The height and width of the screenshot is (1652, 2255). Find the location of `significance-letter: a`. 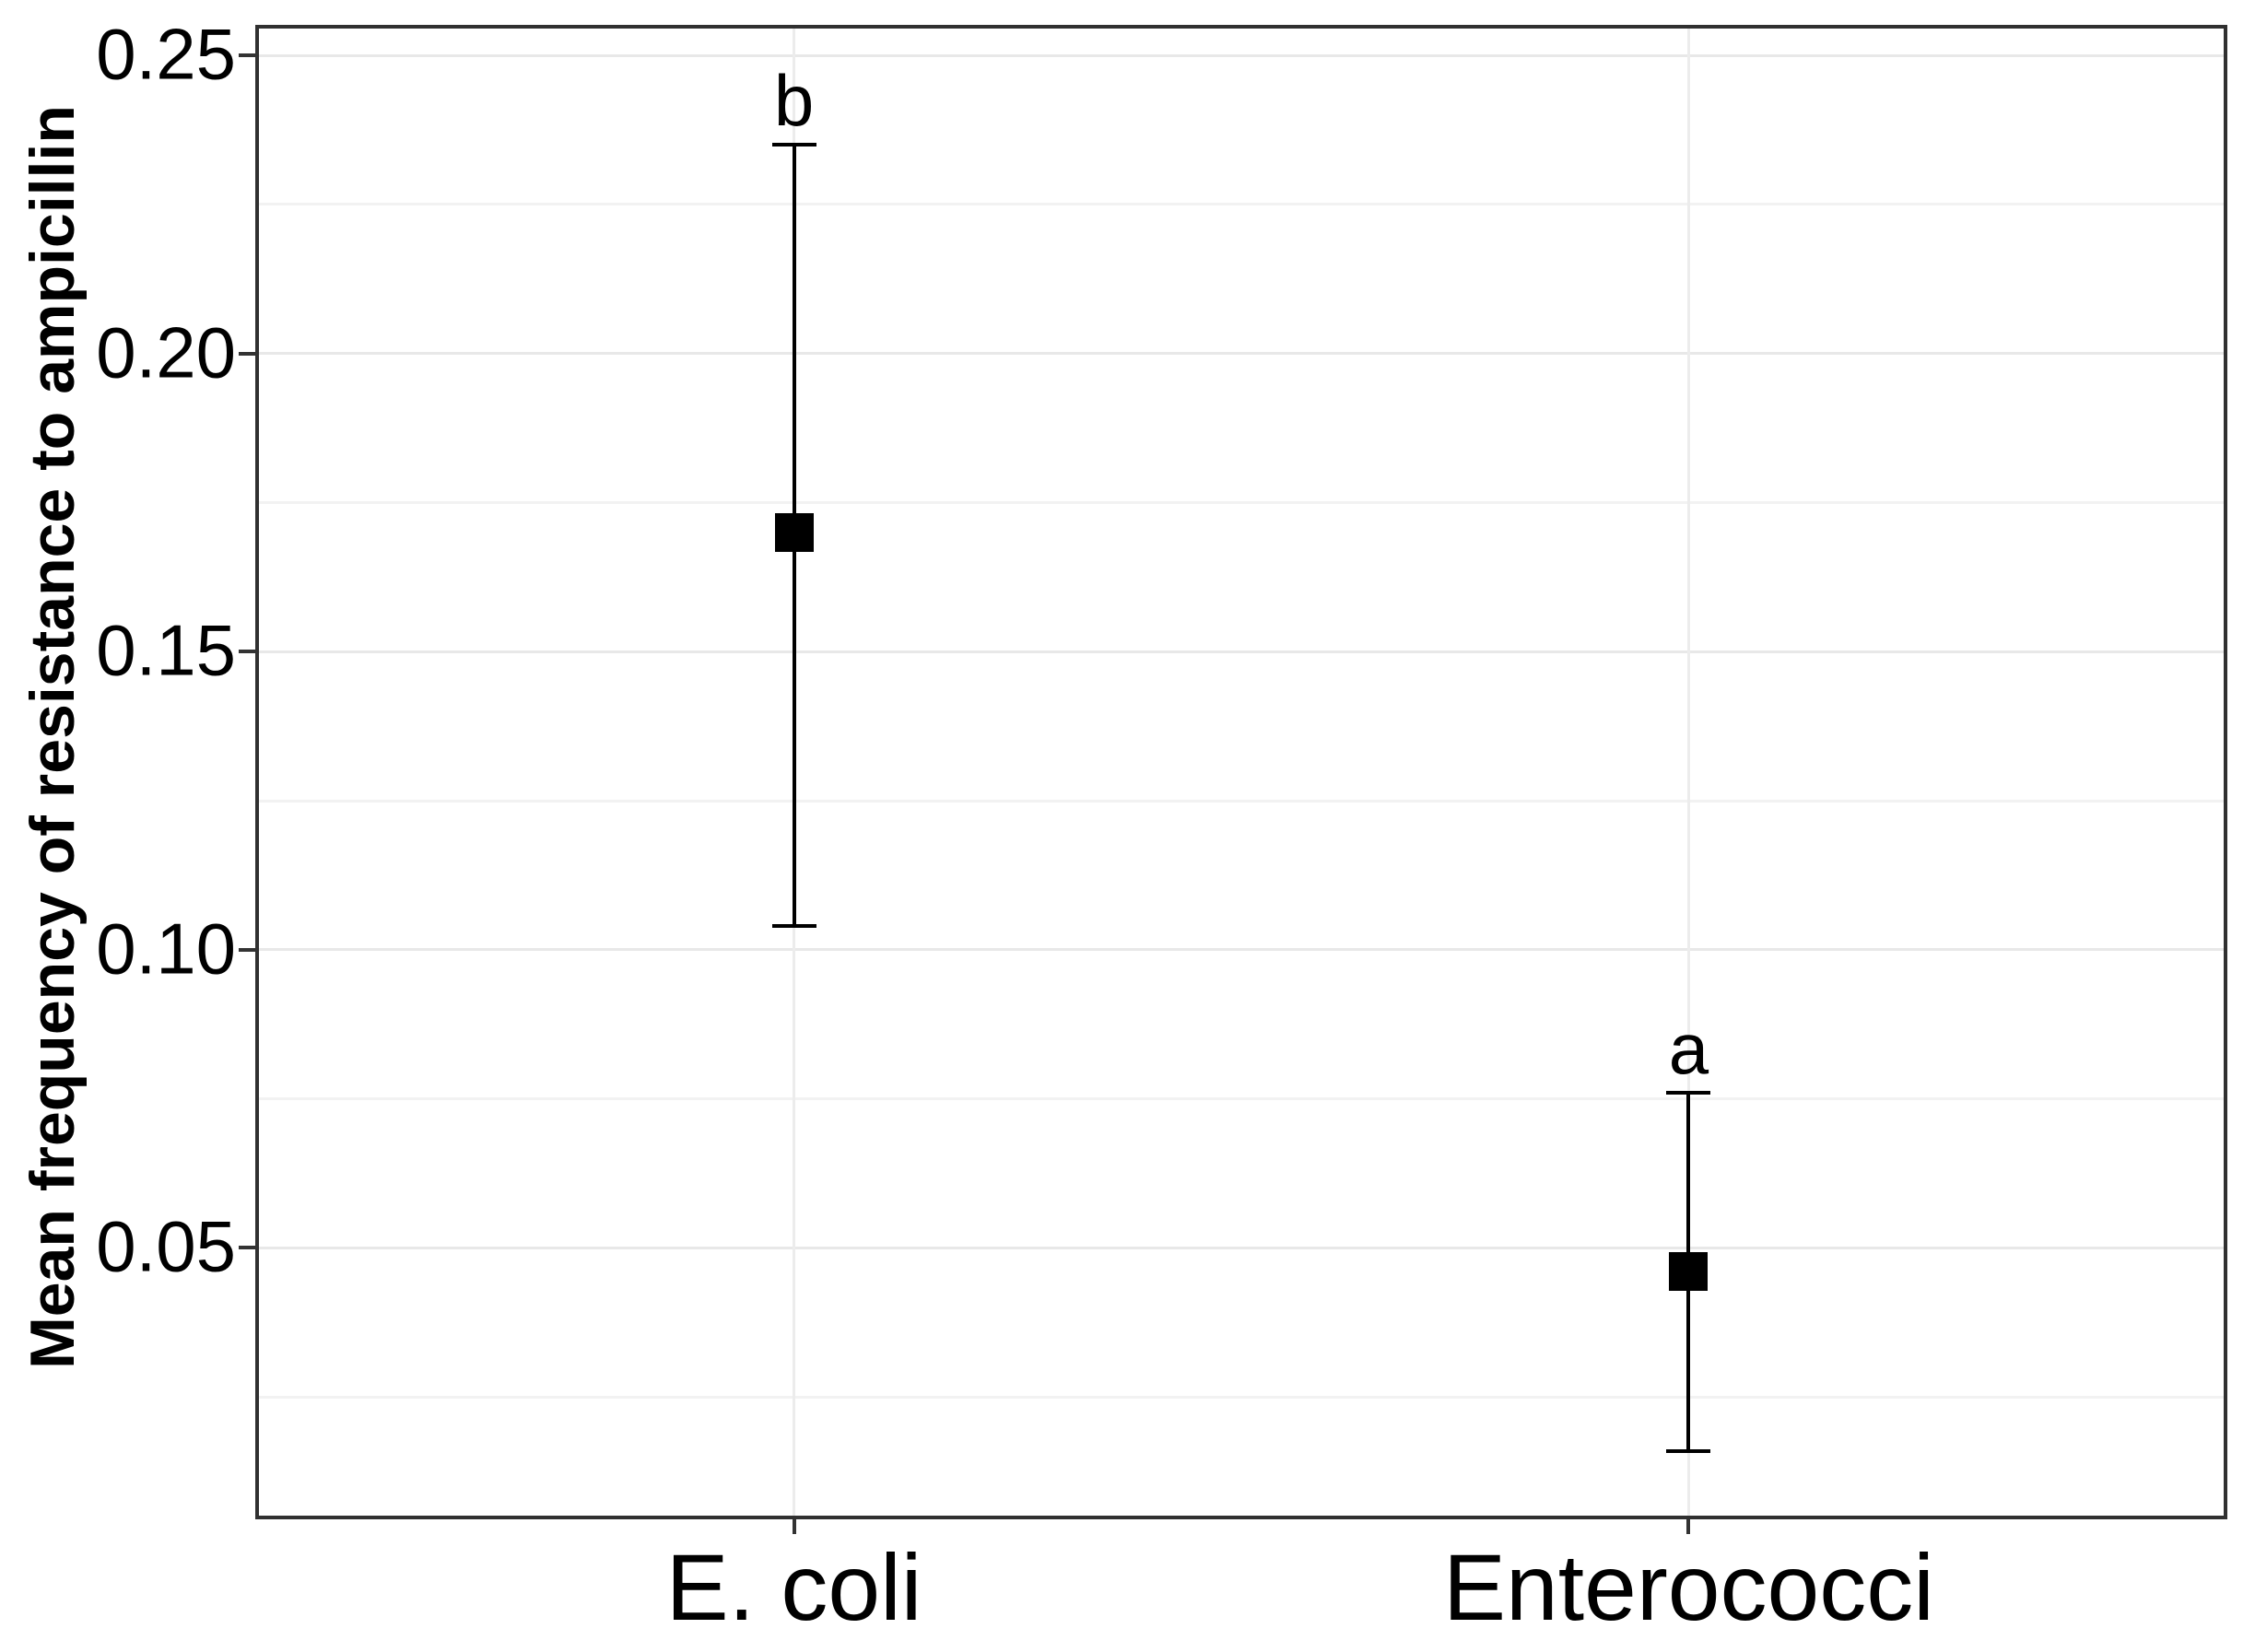

significance-letter: a is located at coordinates (1688, 1049).